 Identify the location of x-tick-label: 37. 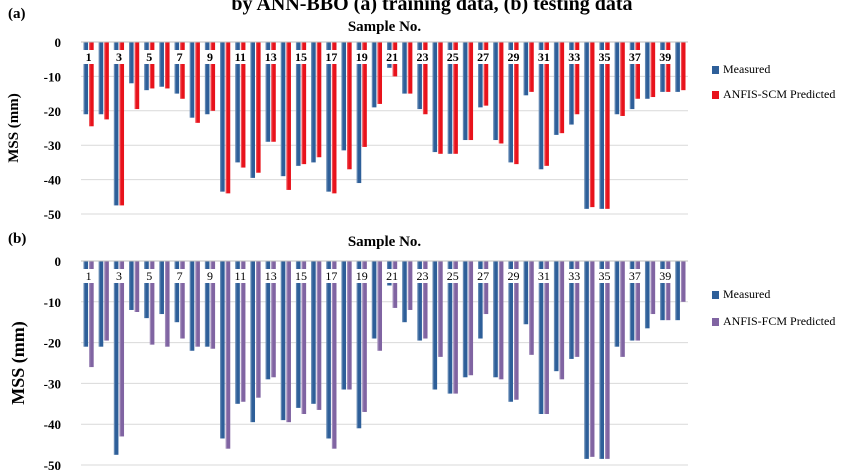
(635, 276).